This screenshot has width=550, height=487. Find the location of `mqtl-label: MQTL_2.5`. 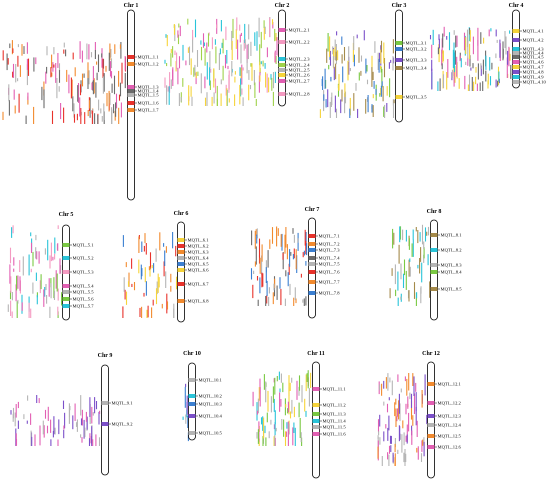

mqtl-label: MQTL_2.5 is located at coordinates (300, 70).